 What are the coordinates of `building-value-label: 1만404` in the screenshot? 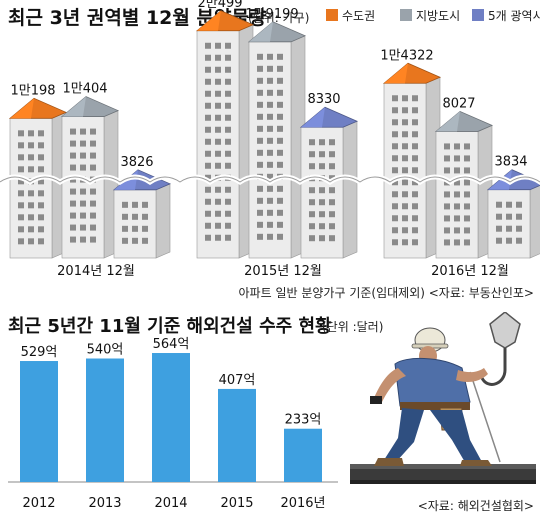 It's located at (84, 89).